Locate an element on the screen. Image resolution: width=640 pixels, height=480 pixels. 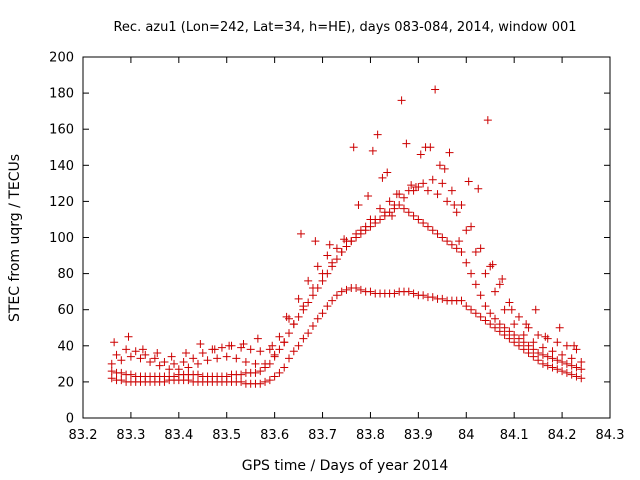
y-tick-label: 100 is located at coordinates (61, 238).